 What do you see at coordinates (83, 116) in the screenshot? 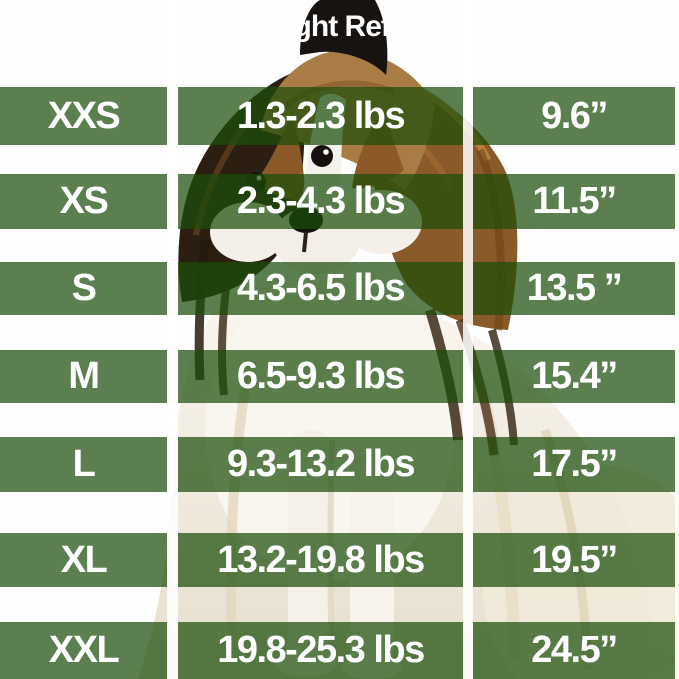
I see `size-cell: XXS` at bounding box center [83, 116].